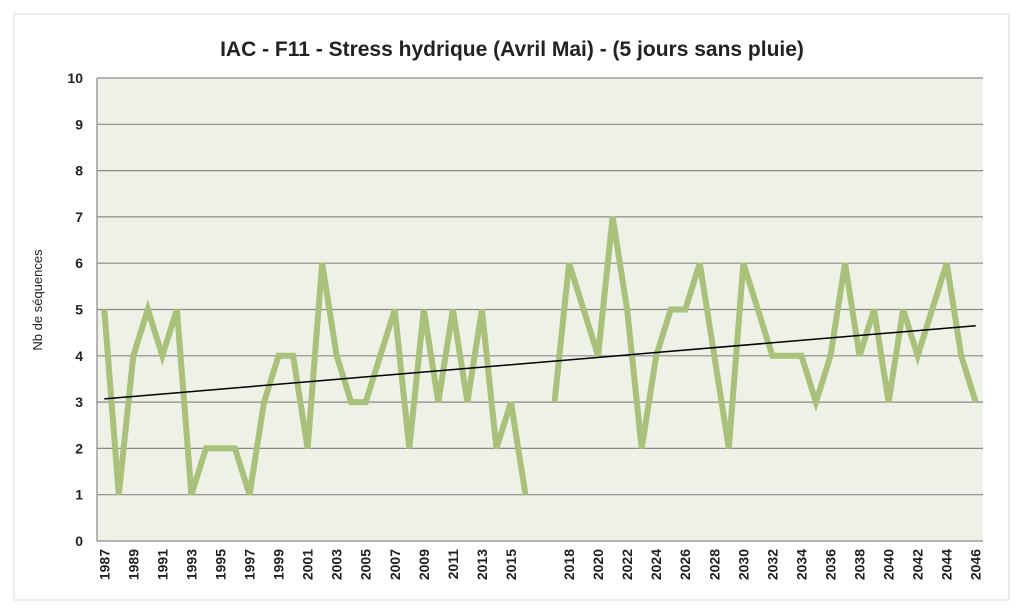 This screenshot has height=611, width=1024. I want to click on x-tick-label: 2020, so click(598, 564).